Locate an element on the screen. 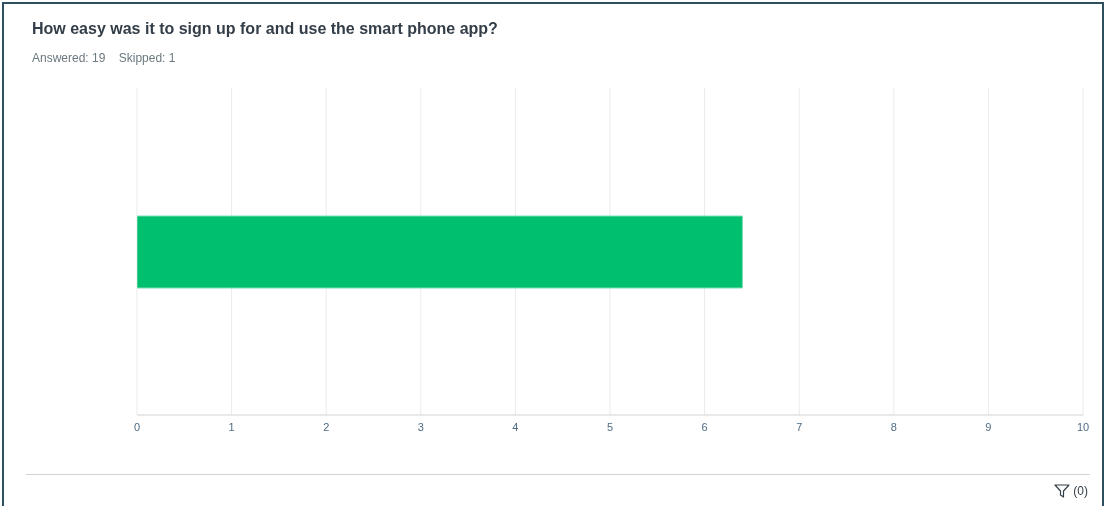 The image size is (1110, 506). chart-title: How easy was it to sign up for and use the smart phone app? is located at coordinates (265, 29).